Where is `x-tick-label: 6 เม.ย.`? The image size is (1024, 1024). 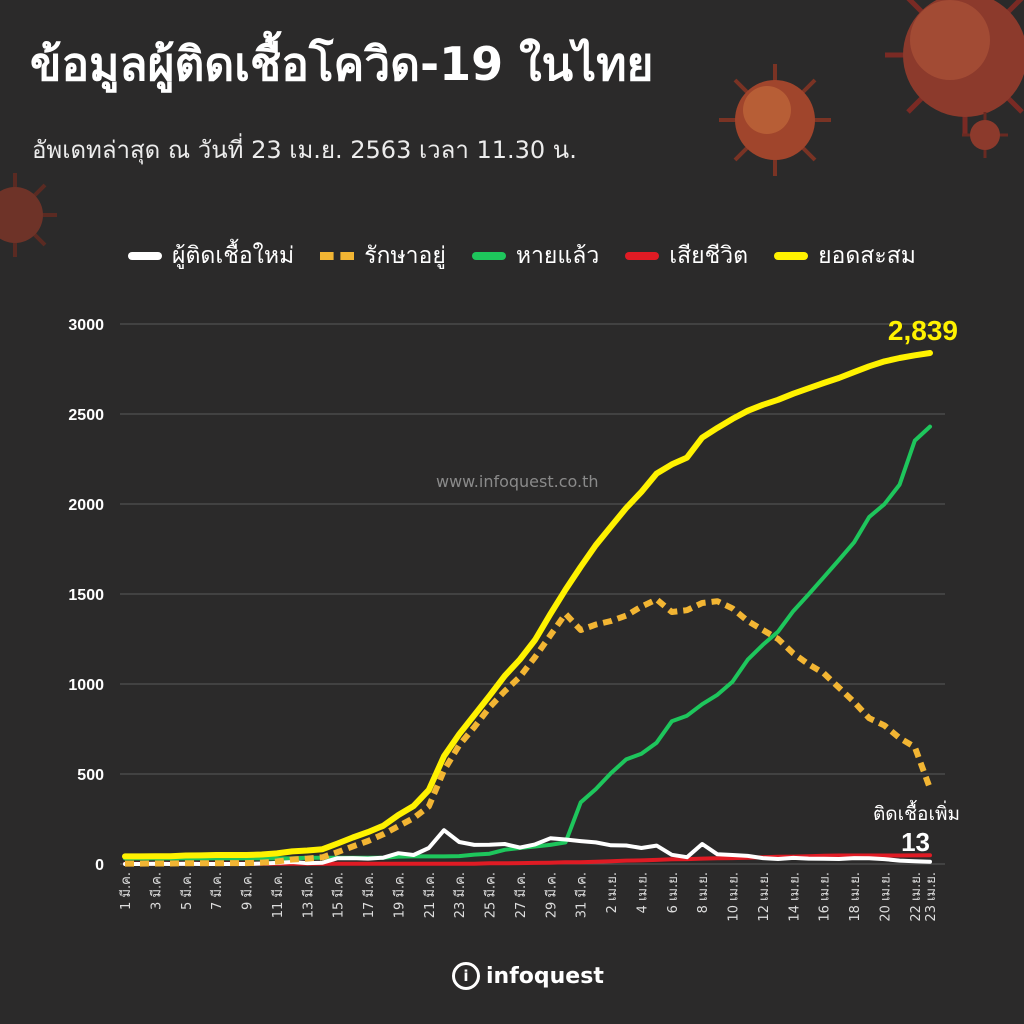
x-tick-label: 6 เม.ย. is located at coordinates (673, 892).